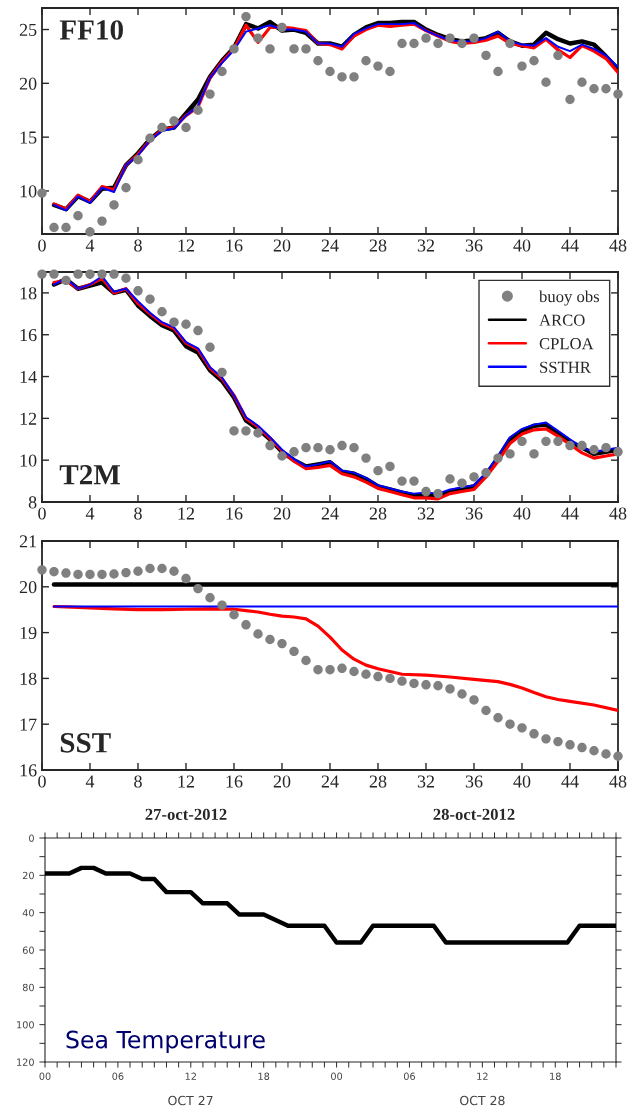 This screenshot has width=638, height=1115. I want to click on x-tick-label: 16, so click(234, 513).